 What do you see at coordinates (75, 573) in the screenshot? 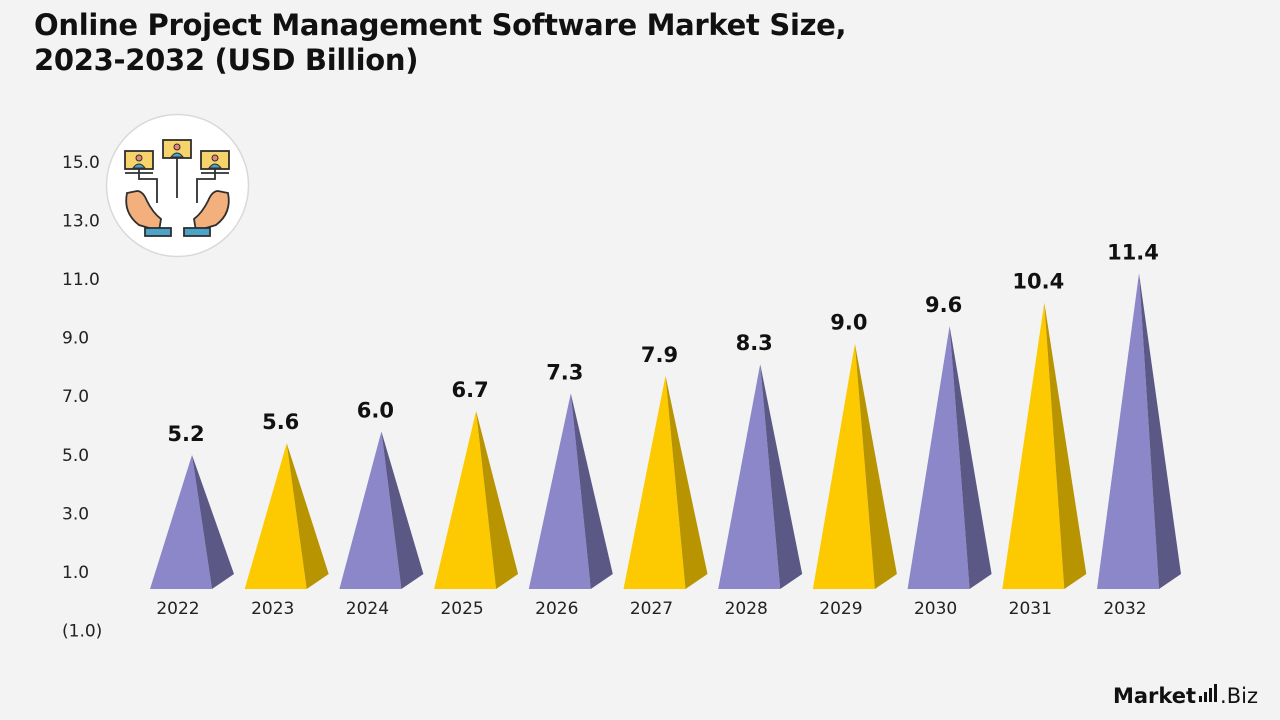
I see `y-tick-label: 1.0` at bounding box center [75, 573].